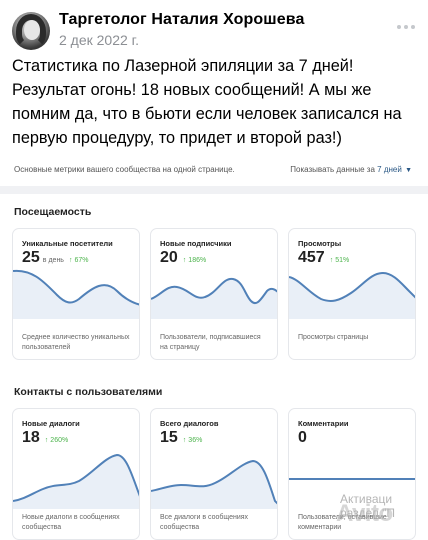  I want to click on views-graph, so click(352, 295).